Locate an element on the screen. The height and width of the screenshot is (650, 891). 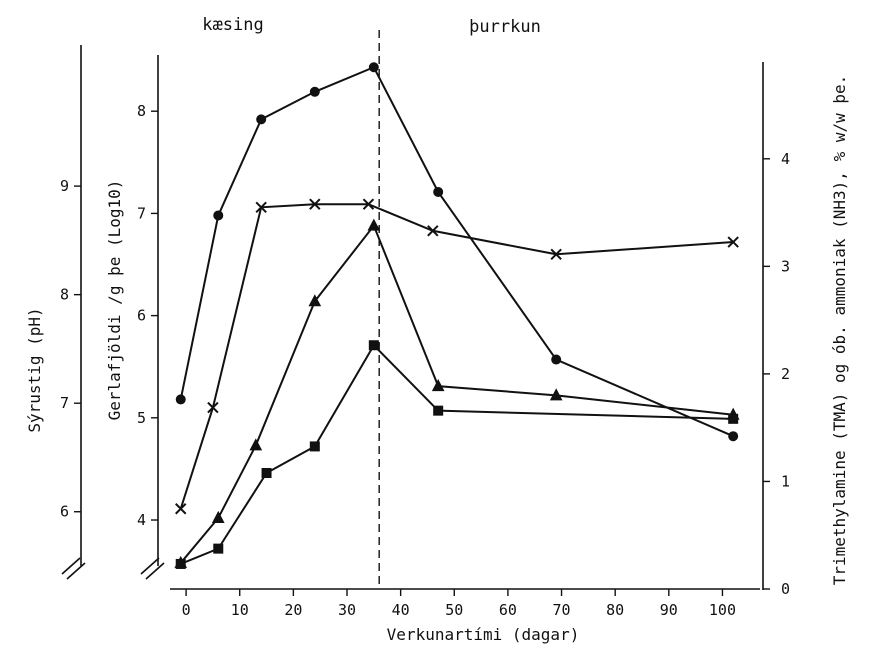
ph-tick-label: 6 is located at coordinates (64, 512).